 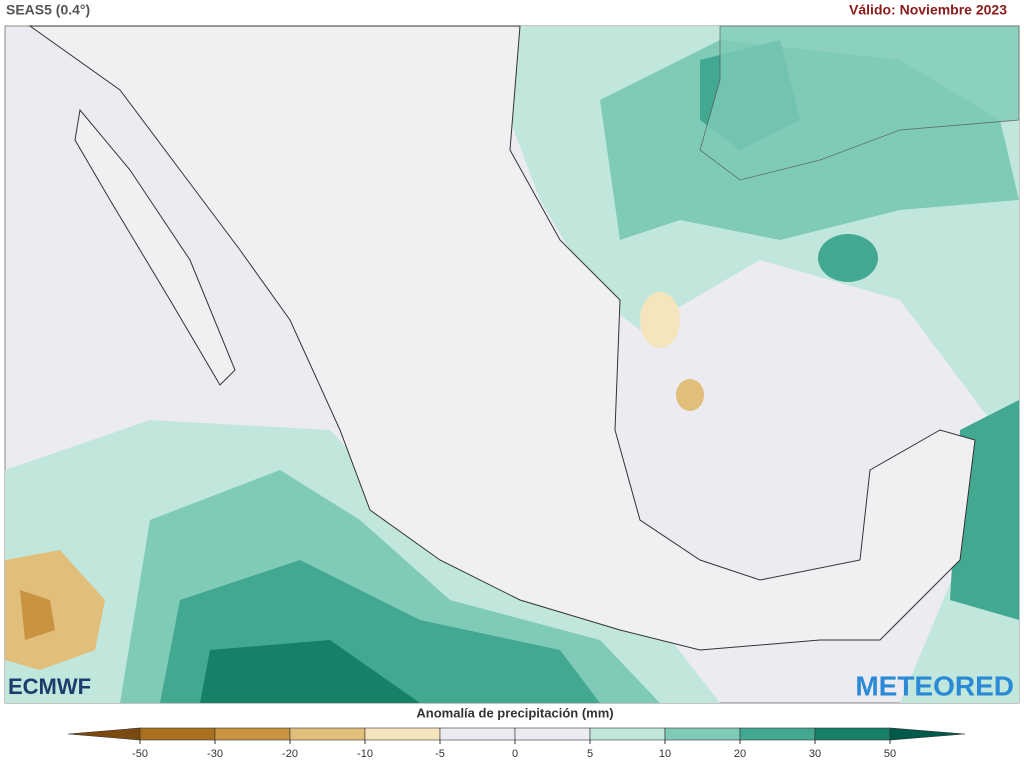 I want to click on colorbar-tick-label: 50, so click(x=890, y=754).